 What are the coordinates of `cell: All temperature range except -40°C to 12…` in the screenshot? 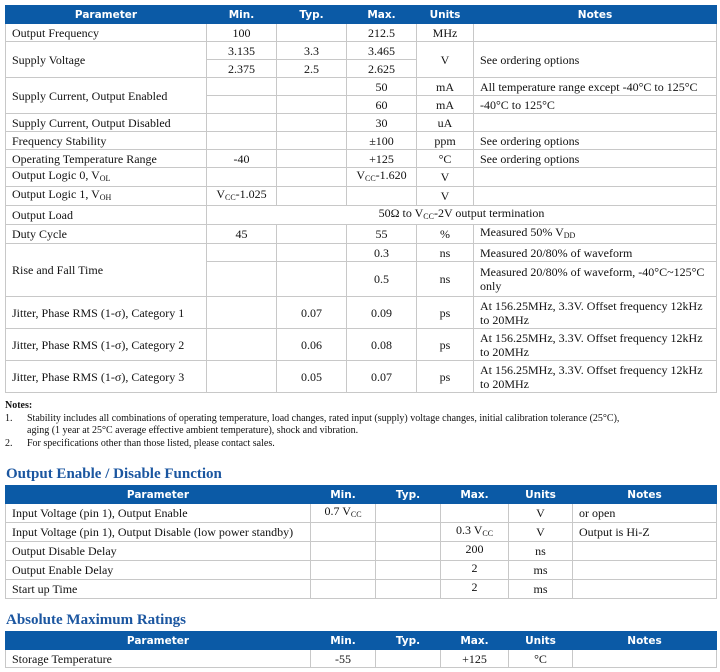 It's located at (595, 86).